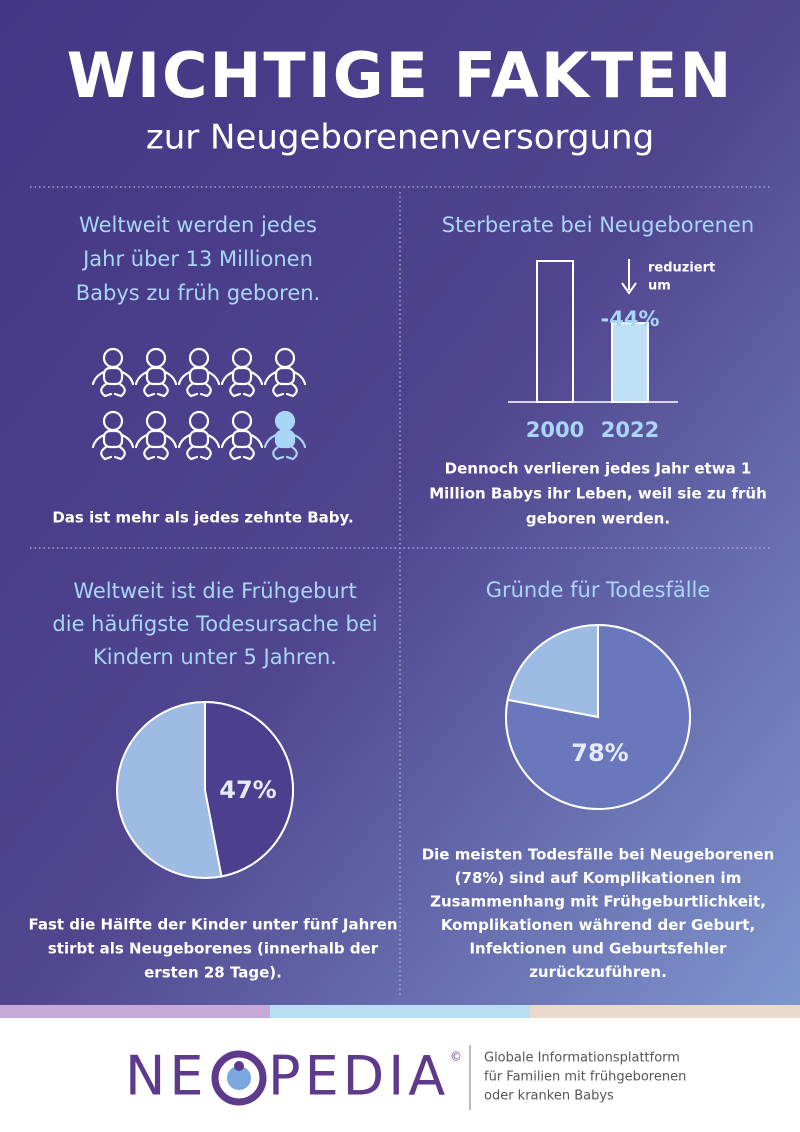 The height and width of the screenshot is (1132, 800). What do you see at coordinates (598, 469) in the screenshot?
I see `section-text: Dennoch verlieren jedes Jahr etwa 1` at bounding box center [598, 469].